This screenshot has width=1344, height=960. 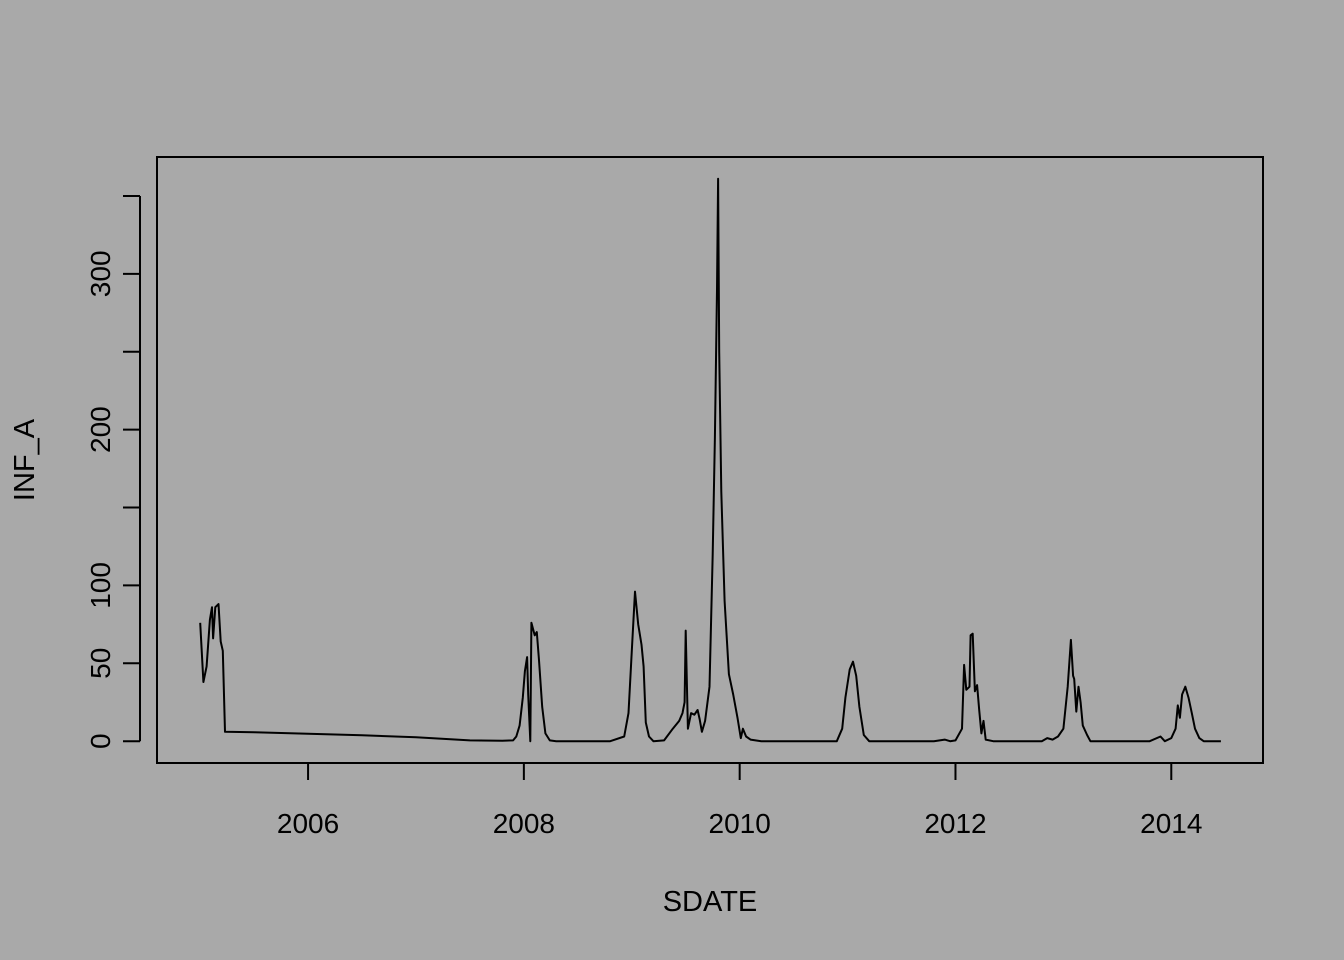 I want to click on x-tick-label: 2006, so click(x=308, y=823).